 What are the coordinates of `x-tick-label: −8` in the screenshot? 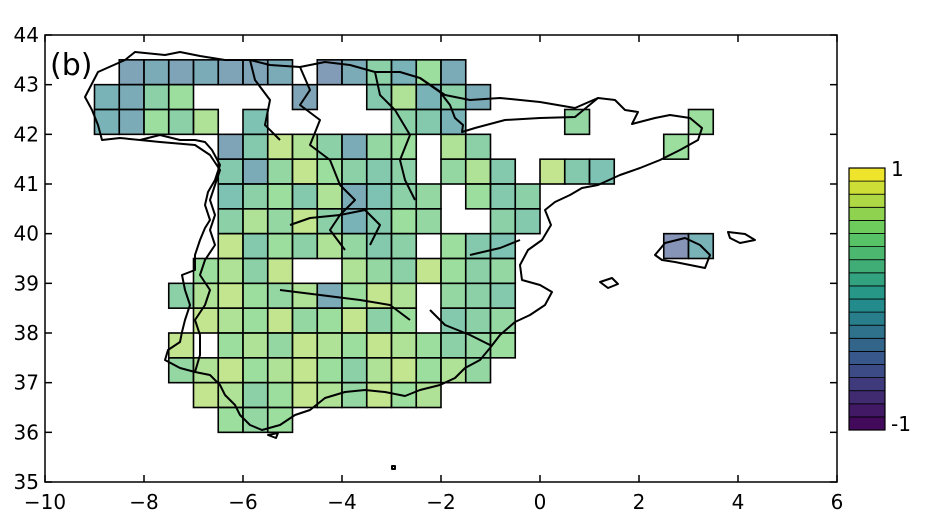 It's located at (143, 502).